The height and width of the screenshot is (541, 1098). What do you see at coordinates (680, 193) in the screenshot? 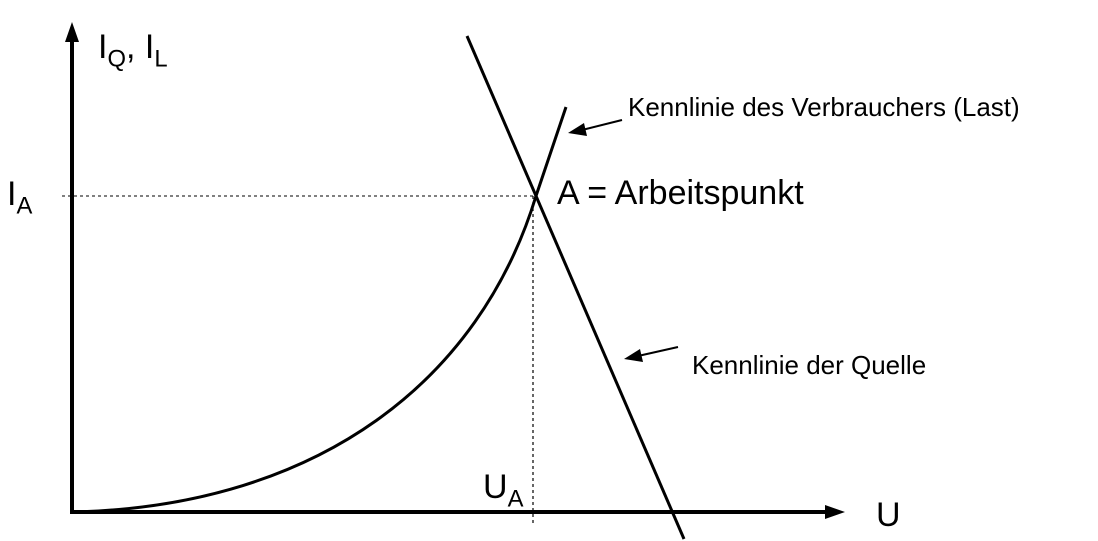
I see `operating-point-label: A = Arbeitspunkt` at bounding box center [680, 193].